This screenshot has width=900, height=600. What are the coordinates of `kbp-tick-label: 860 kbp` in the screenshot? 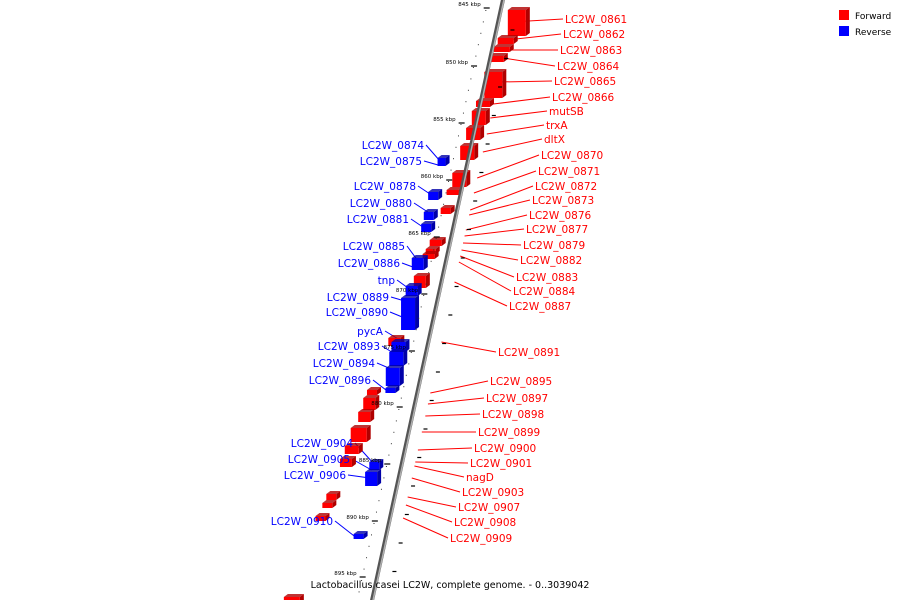 It's located at (432, 177).